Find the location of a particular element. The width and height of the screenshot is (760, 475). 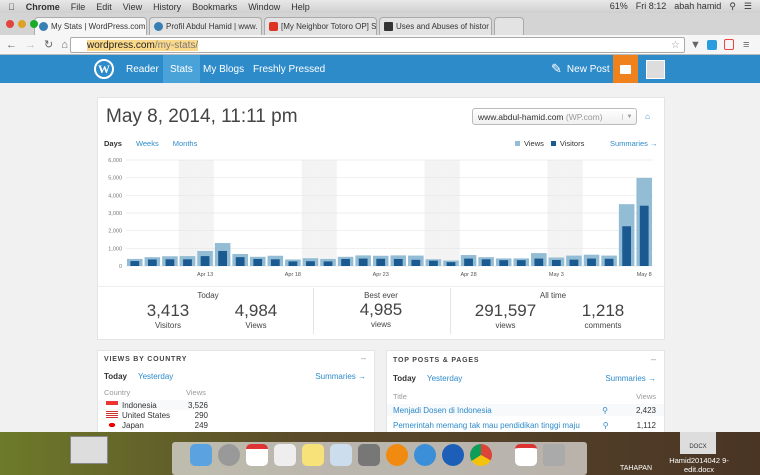

nav-stats: Stats is located at coordinates (181, 69).